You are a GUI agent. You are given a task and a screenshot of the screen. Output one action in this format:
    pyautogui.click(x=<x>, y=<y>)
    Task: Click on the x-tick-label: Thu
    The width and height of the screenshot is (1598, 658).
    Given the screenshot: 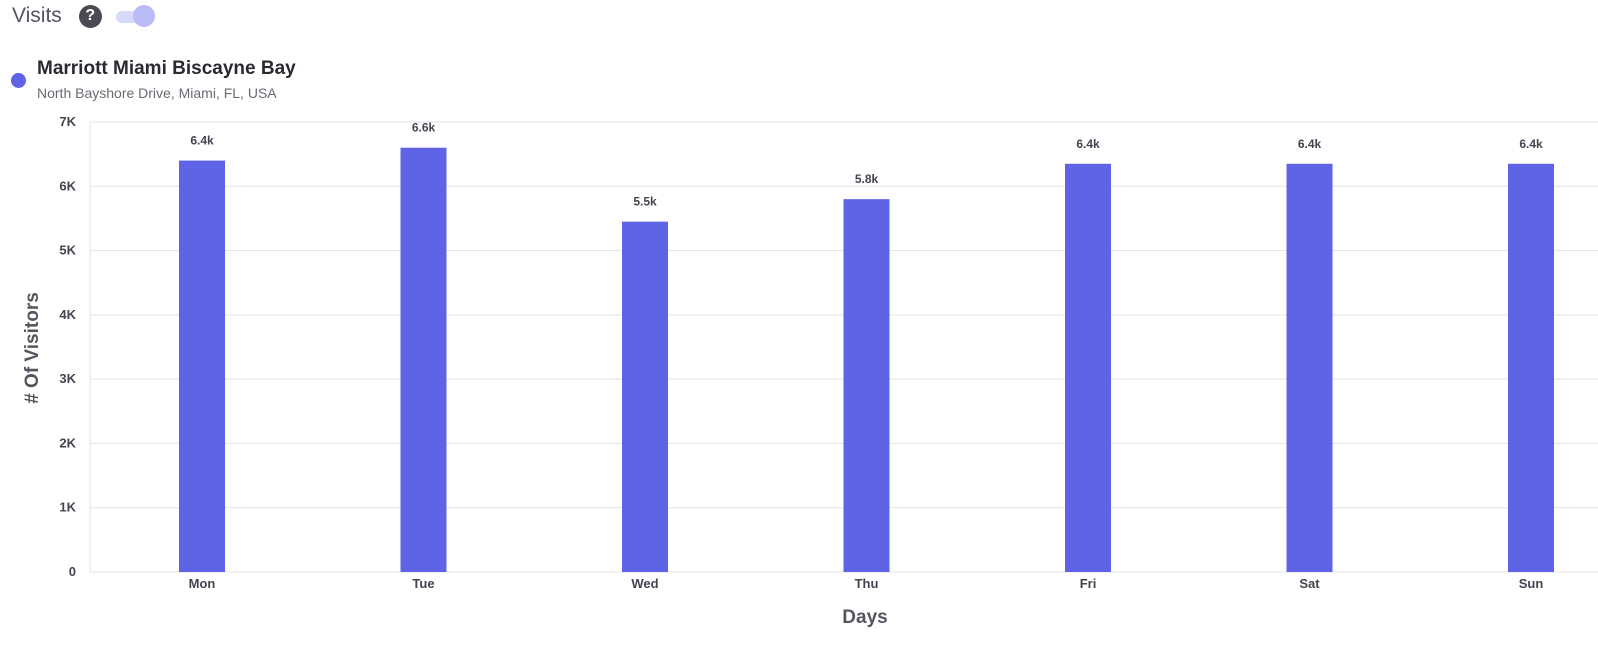 What is the action you would take?
    pyautogui.click(x=867, y=583)
    